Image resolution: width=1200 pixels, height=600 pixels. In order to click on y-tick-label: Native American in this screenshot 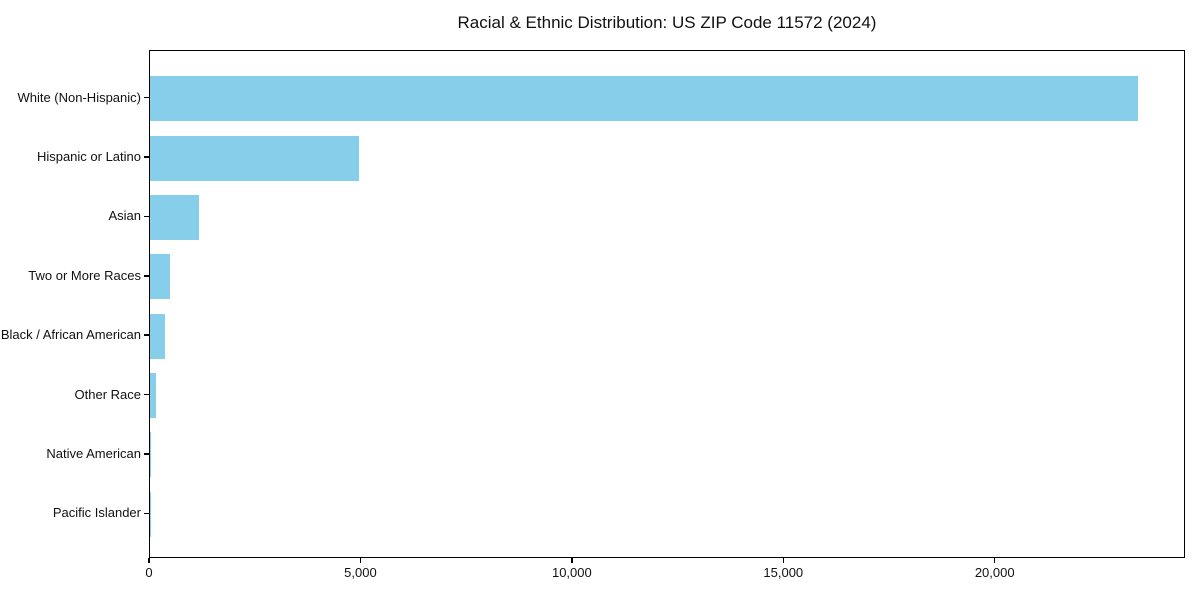, I will do `click(93, 453)`.